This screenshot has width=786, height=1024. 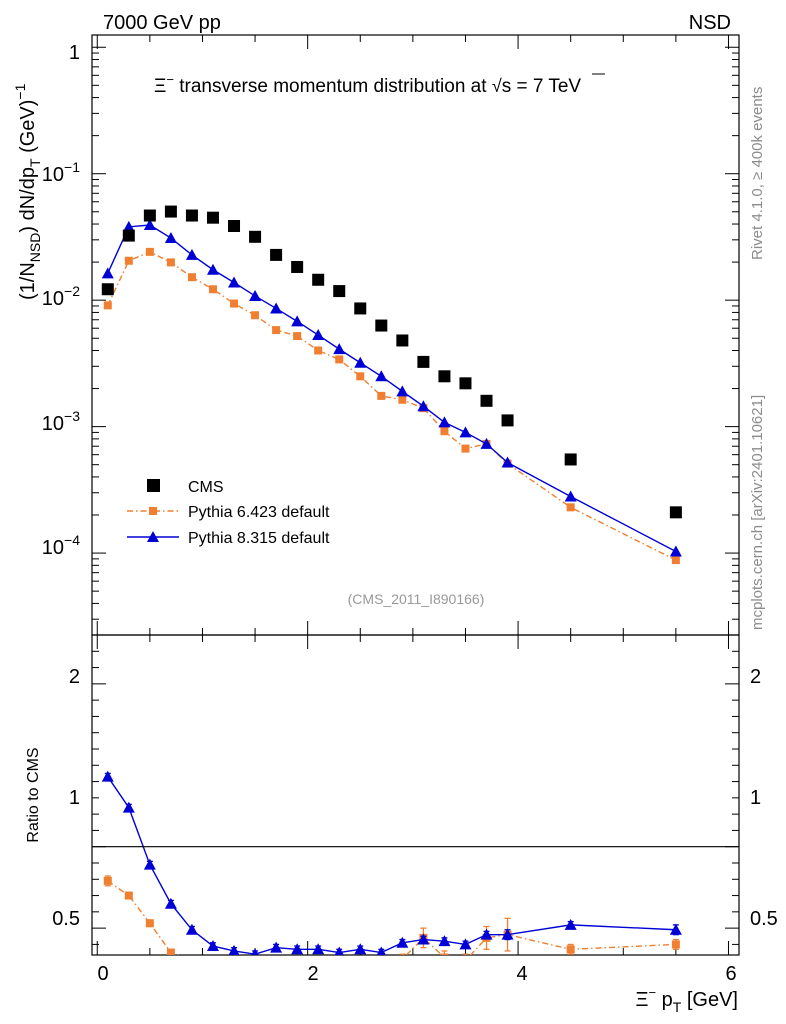 I want to click on main-ytick-1: 1, so click(x=74, y=53).